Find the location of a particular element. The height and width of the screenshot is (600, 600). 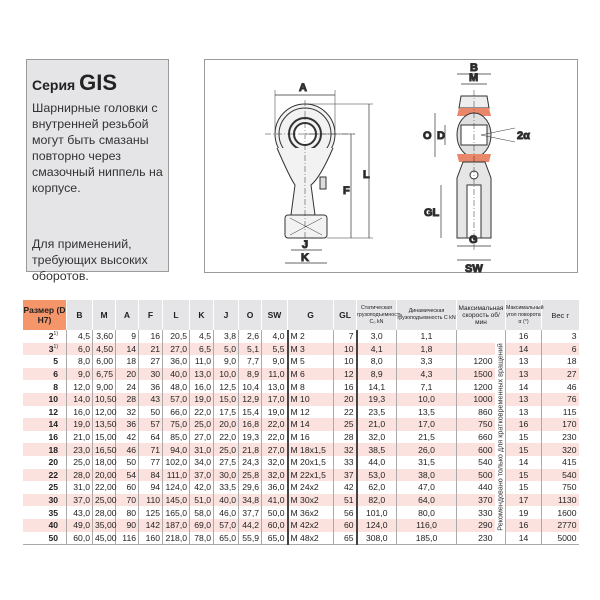

cell-speed is located at coordinates (475, 336).